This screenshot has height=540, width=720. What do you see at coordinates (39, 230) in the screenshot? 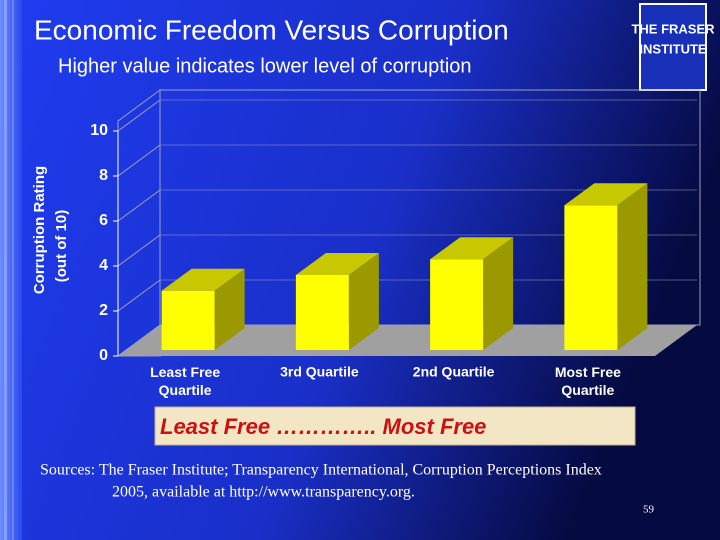
I see `y-axis-label: Corruption Rating` at bounding box center [39, 230].